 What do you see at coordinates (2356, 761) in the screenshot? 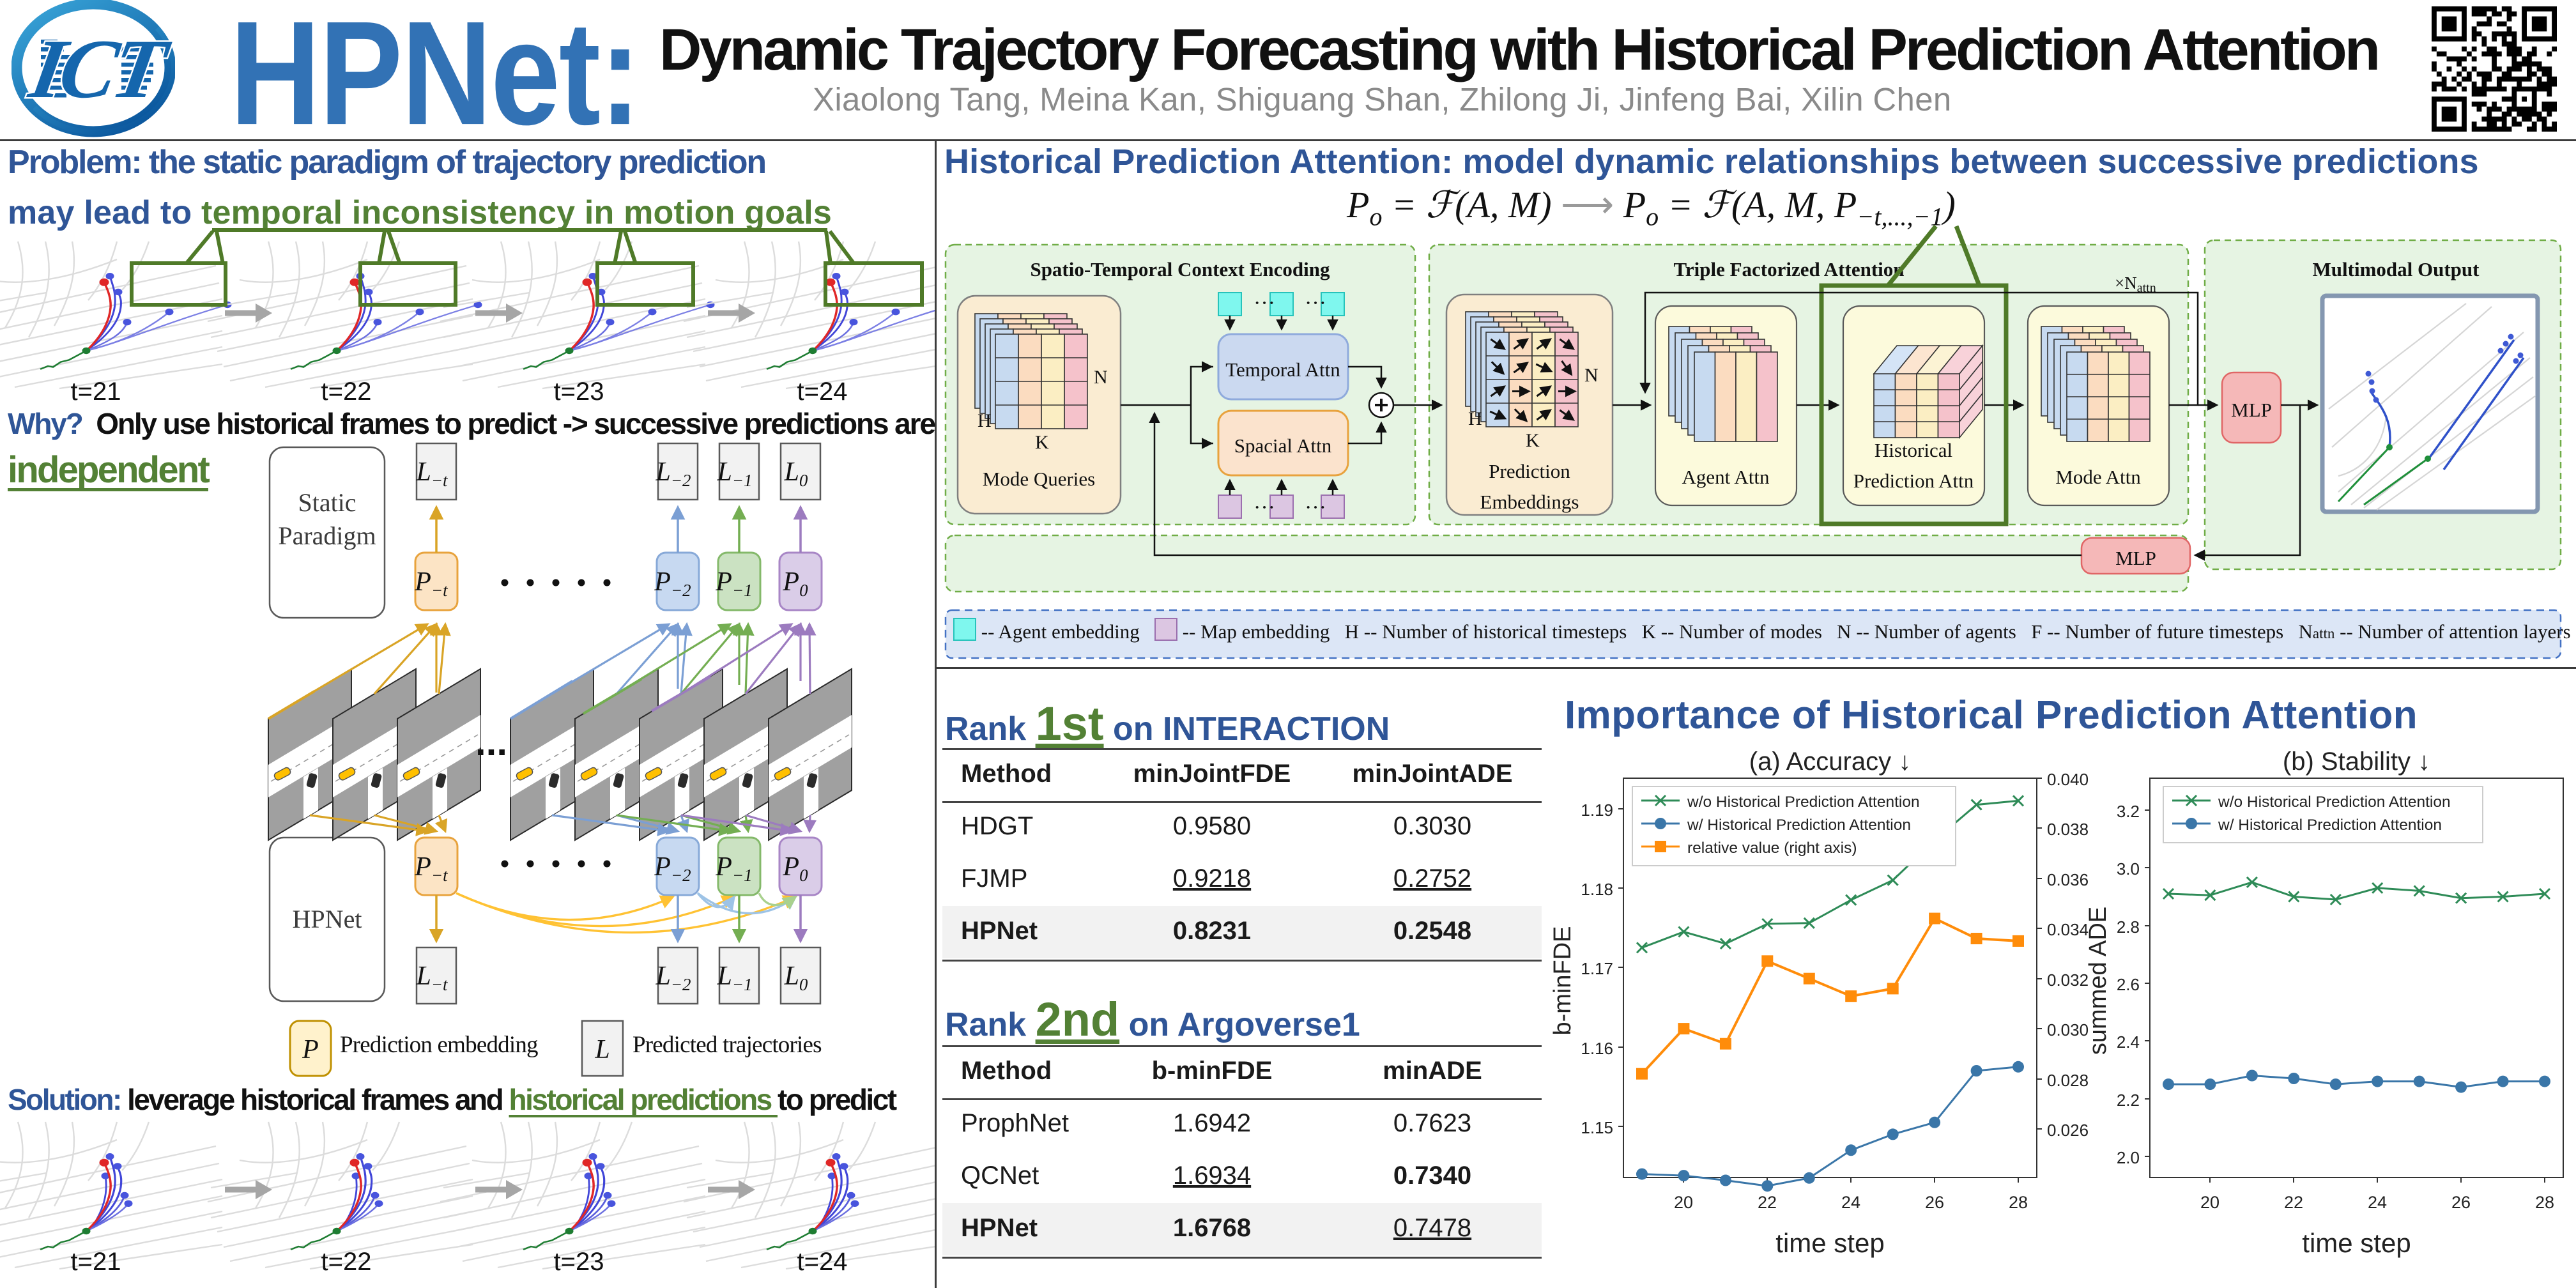
I see `svg-text: (b) Stability ↓` at bounding box center [2356, 761].